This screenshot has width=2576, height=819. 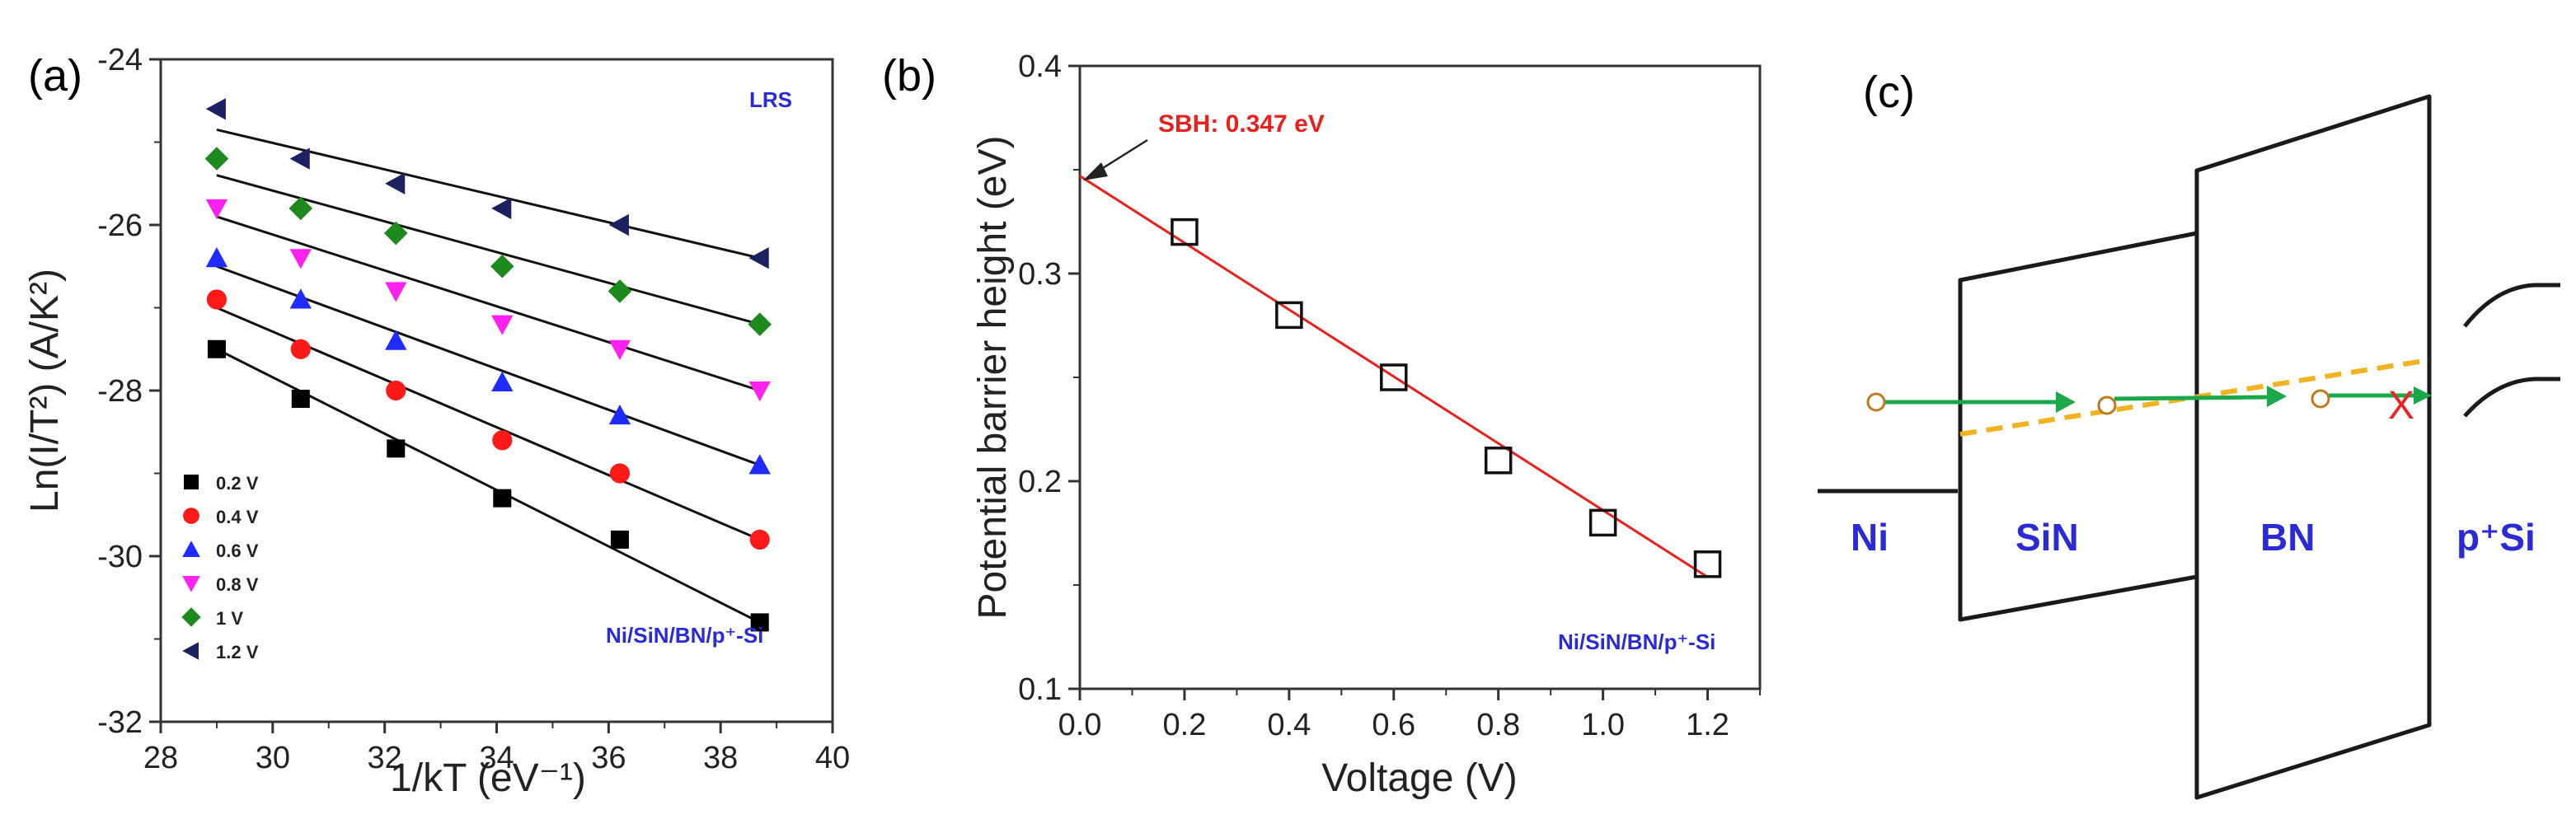 I want to click on bn-barrier-block, so click(x=2313, y=447).